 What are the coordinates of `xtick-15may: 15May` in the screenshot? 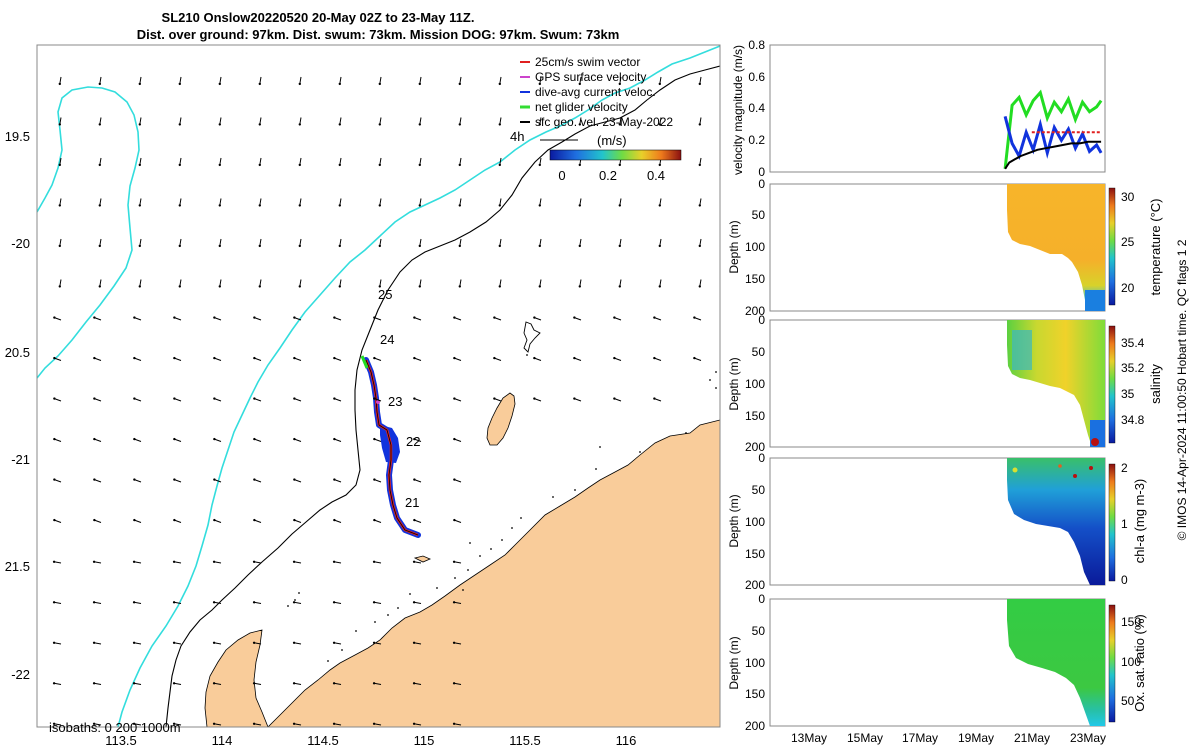 It's located at (865, 738).